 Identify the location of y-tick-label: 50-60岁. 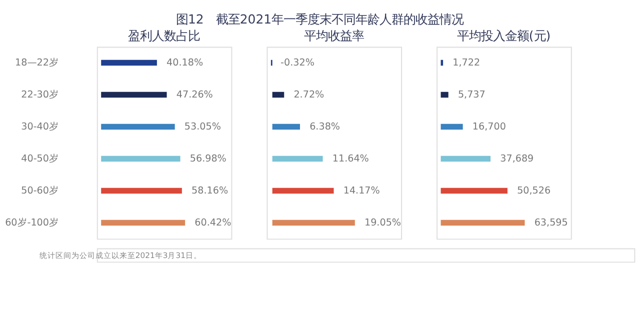
(40, 190).